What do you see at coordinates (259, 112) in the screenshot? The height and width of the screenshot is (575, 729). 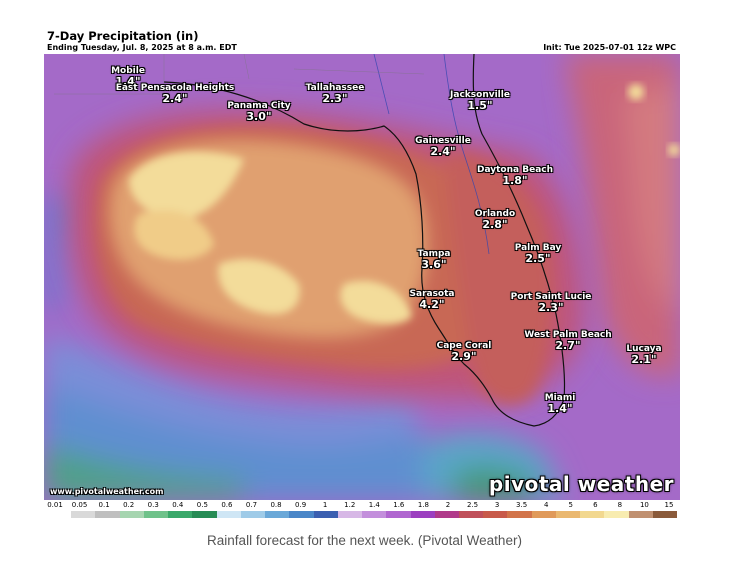 I see `city-label: Panama City 3.0"` at bounding box center [259, 112].